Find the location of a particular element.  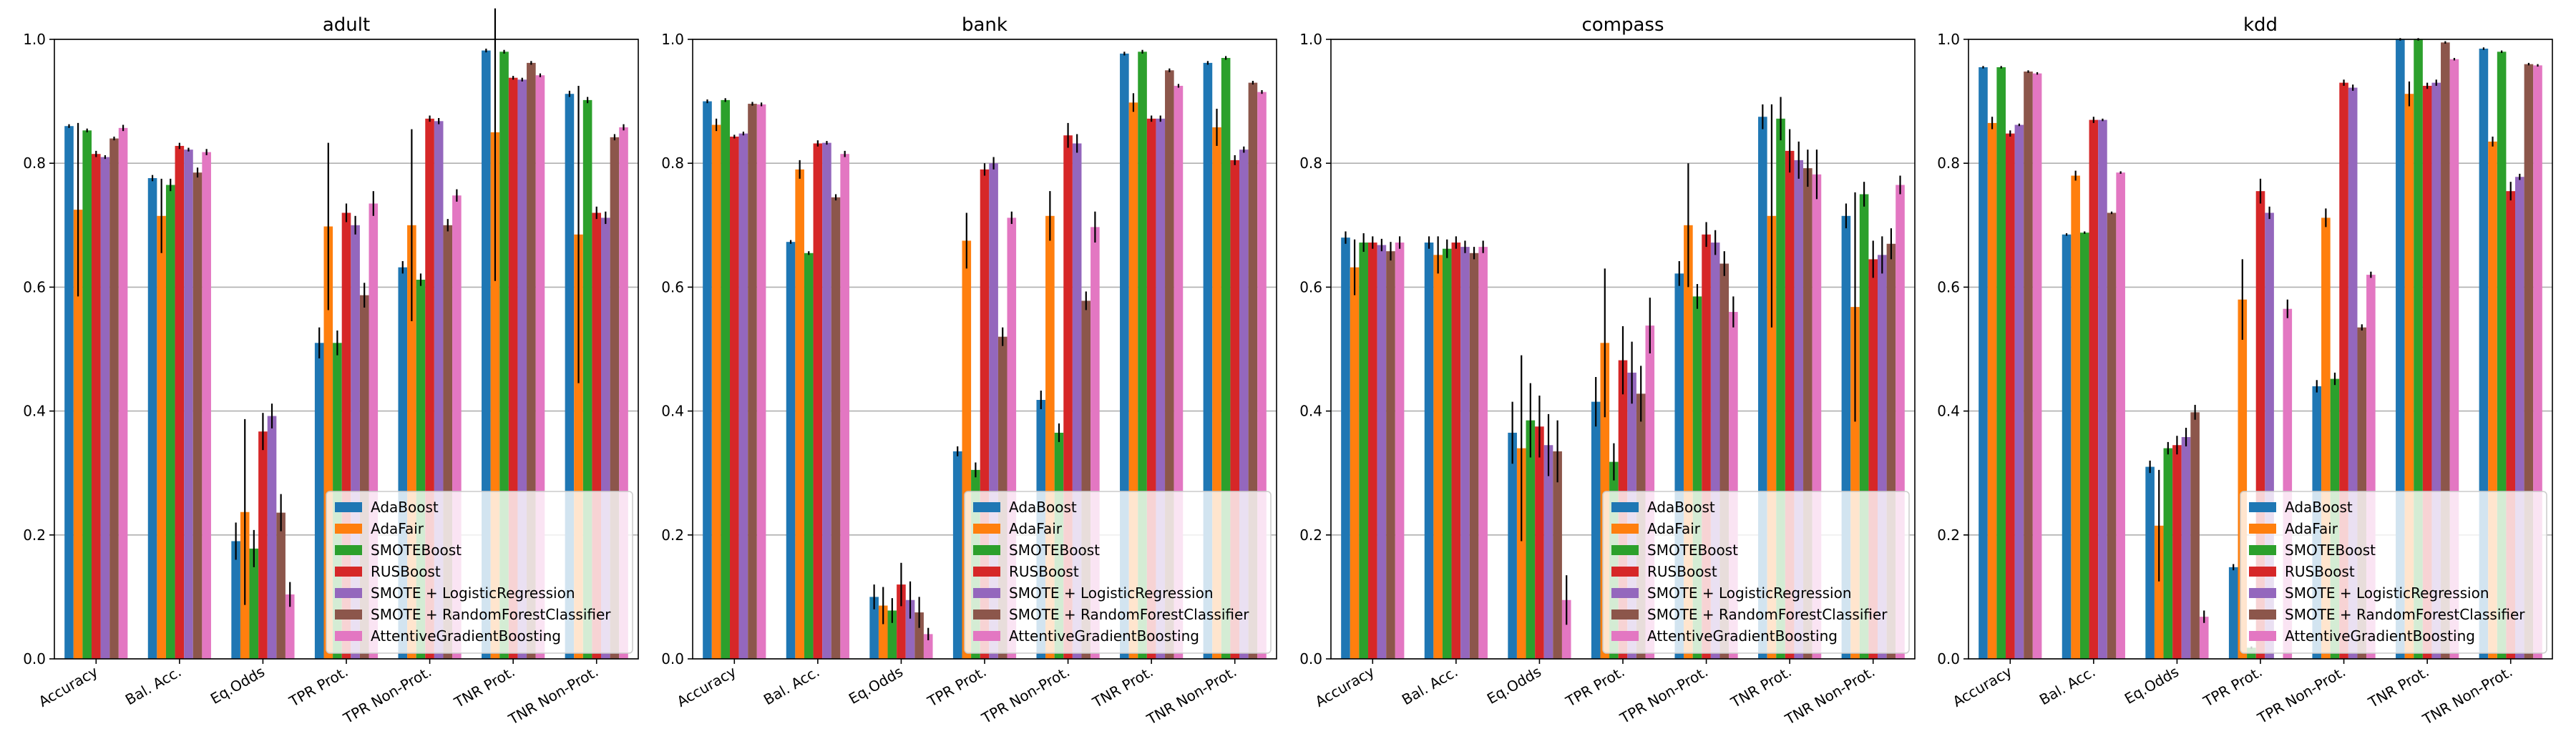

y-tick-label: 0.8 is located at coordinates (1948, 163).